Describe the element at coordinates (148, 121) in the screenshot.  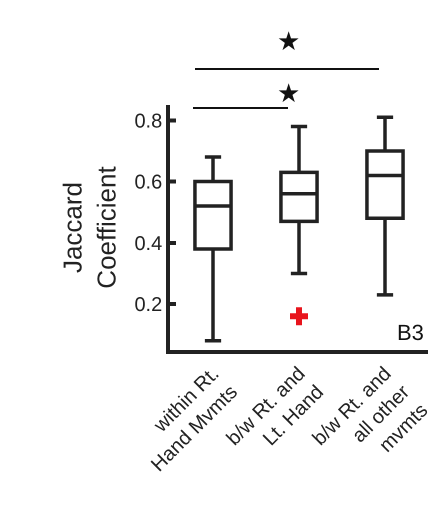
I see `y-tick-label: 0.8` at that location.